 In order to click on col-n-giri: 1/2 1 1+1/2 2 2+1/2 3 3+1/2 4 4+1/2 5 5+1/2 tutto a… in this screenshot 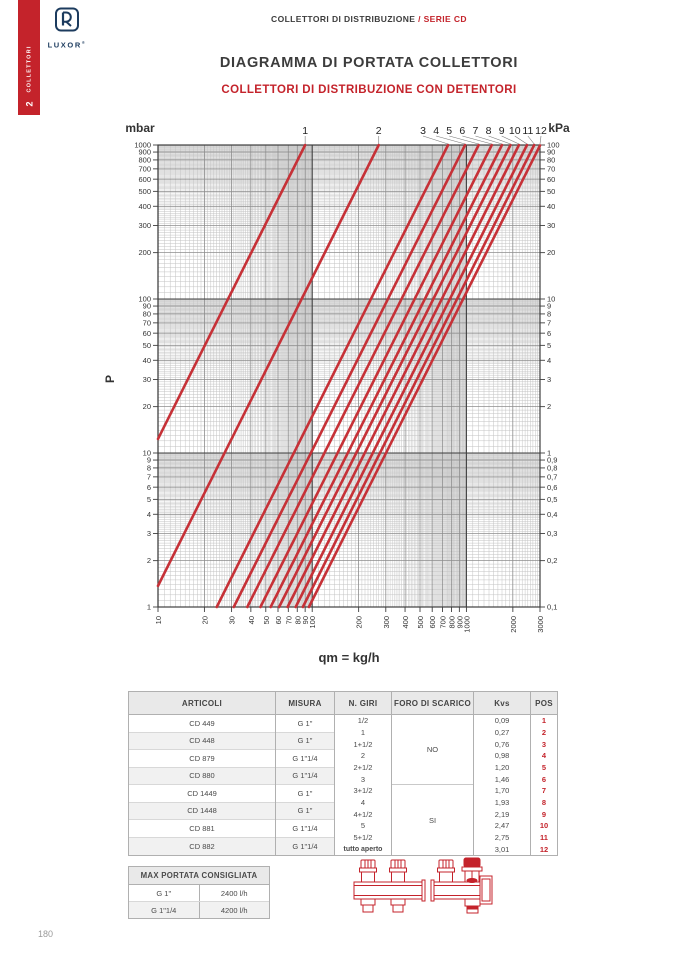, I will do `click(362, 785)`.